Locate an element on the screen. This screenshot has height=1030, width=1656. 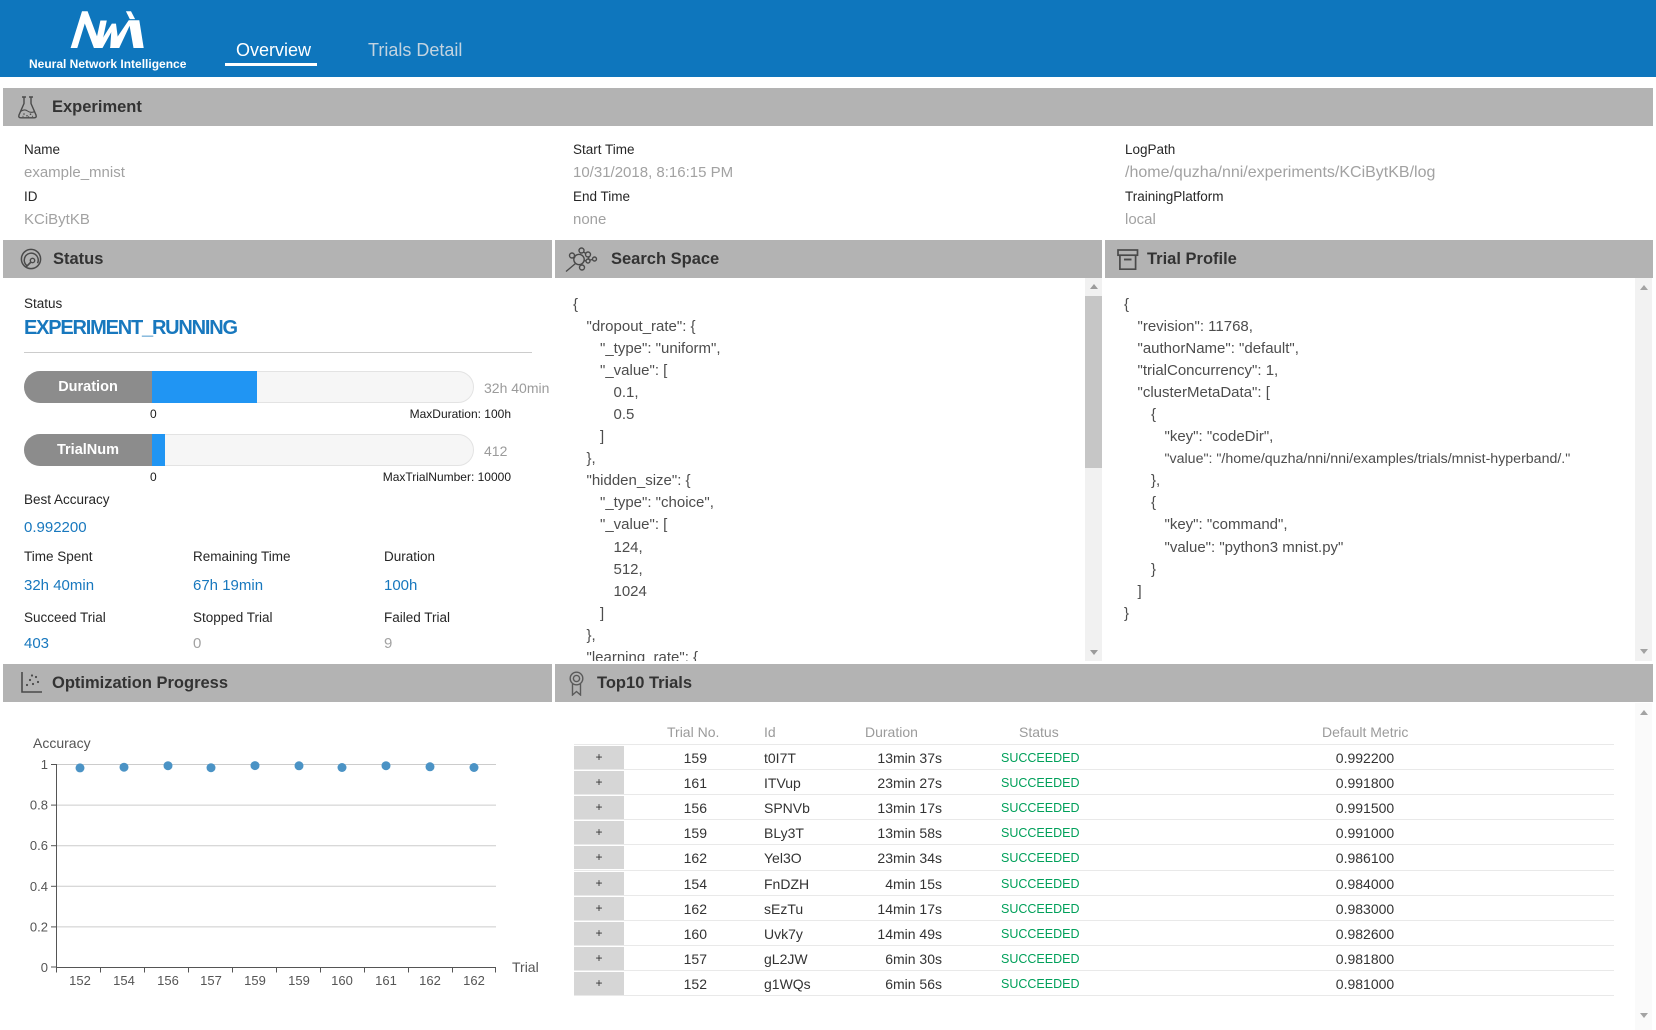
svg-text: 157 is located at coordinates (211, 980).